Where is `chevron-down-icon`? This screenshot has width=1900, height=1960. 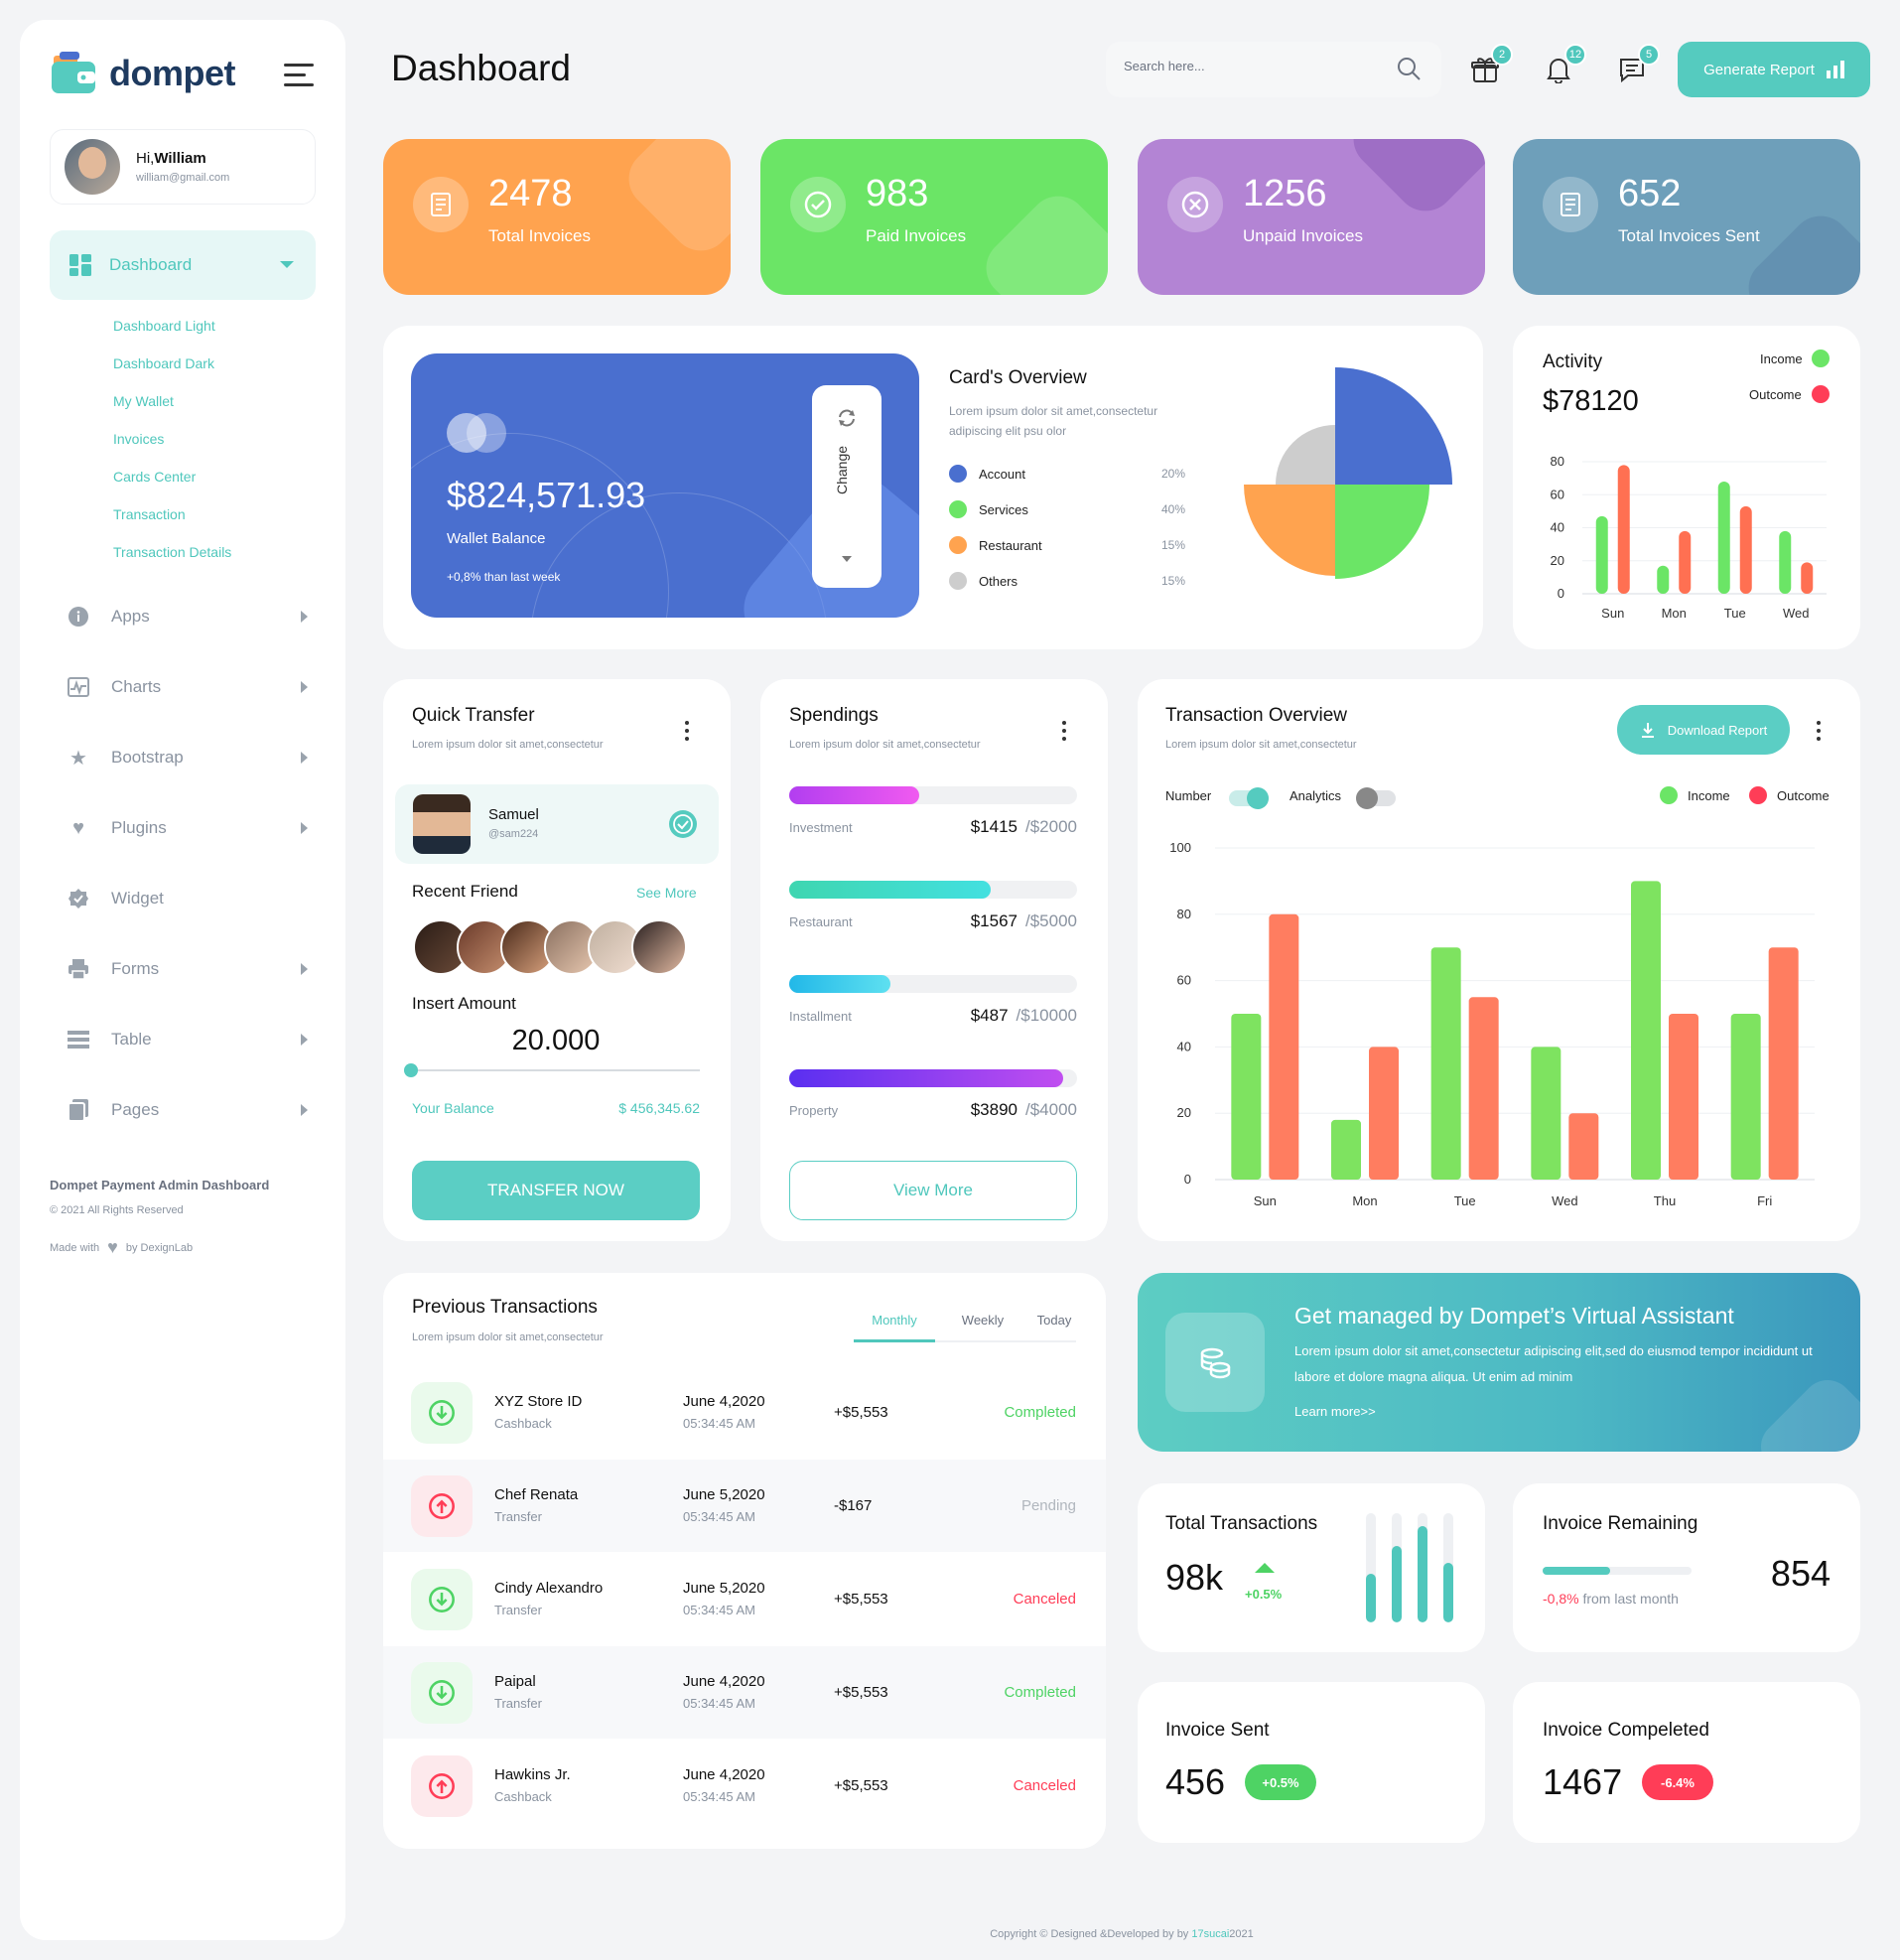 chevron-down-icon is located at coordinates (847, 559).